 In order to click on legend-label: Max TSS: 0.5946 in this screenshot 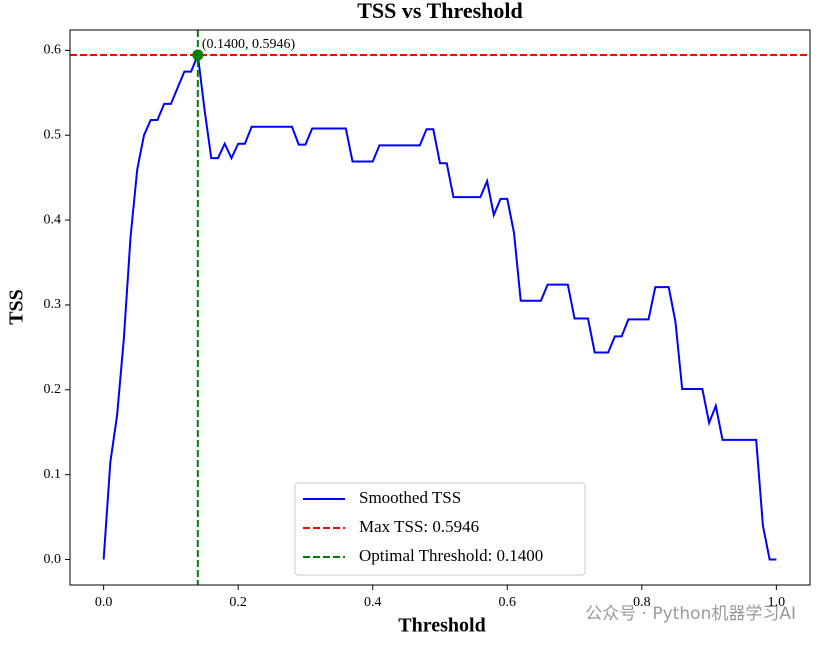, I will do `click(419, 526)`.